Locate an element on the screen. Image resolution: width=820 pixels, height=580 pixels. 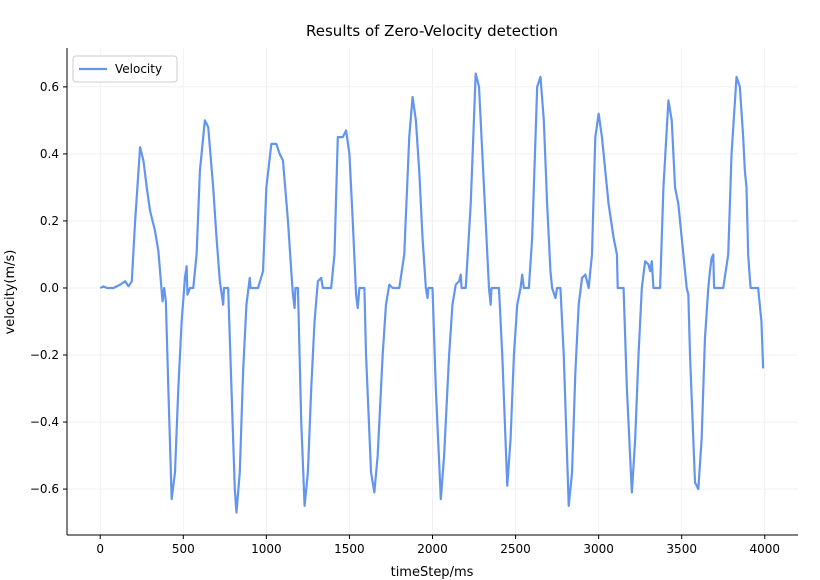
legend-box is located at coordinates (125, 69).